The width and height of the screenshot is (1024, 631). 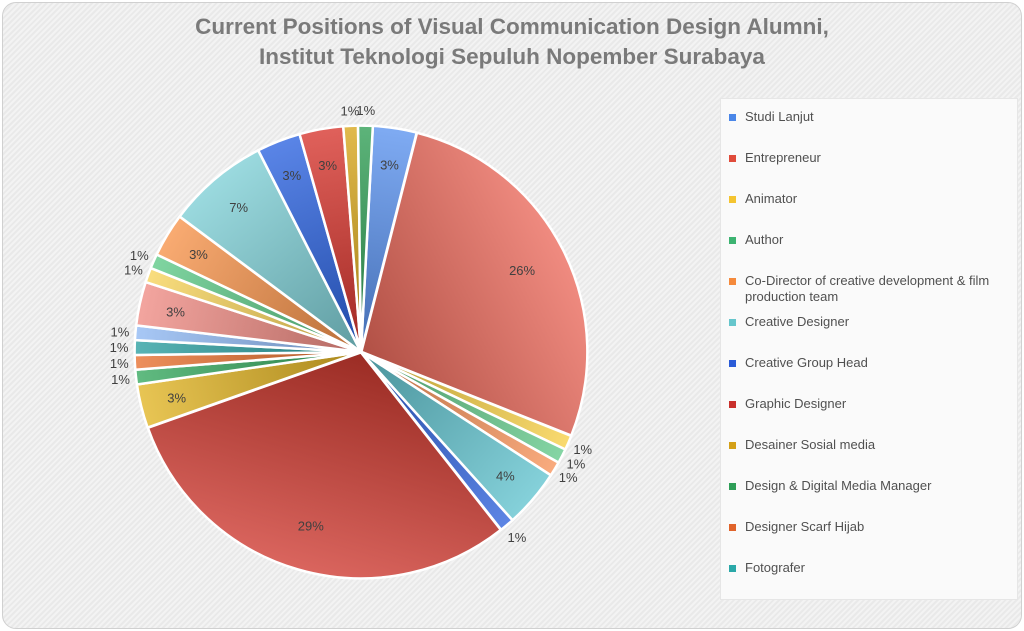 I want to click on legend-label: Studi Lanjut, so click(x=779, y=116).